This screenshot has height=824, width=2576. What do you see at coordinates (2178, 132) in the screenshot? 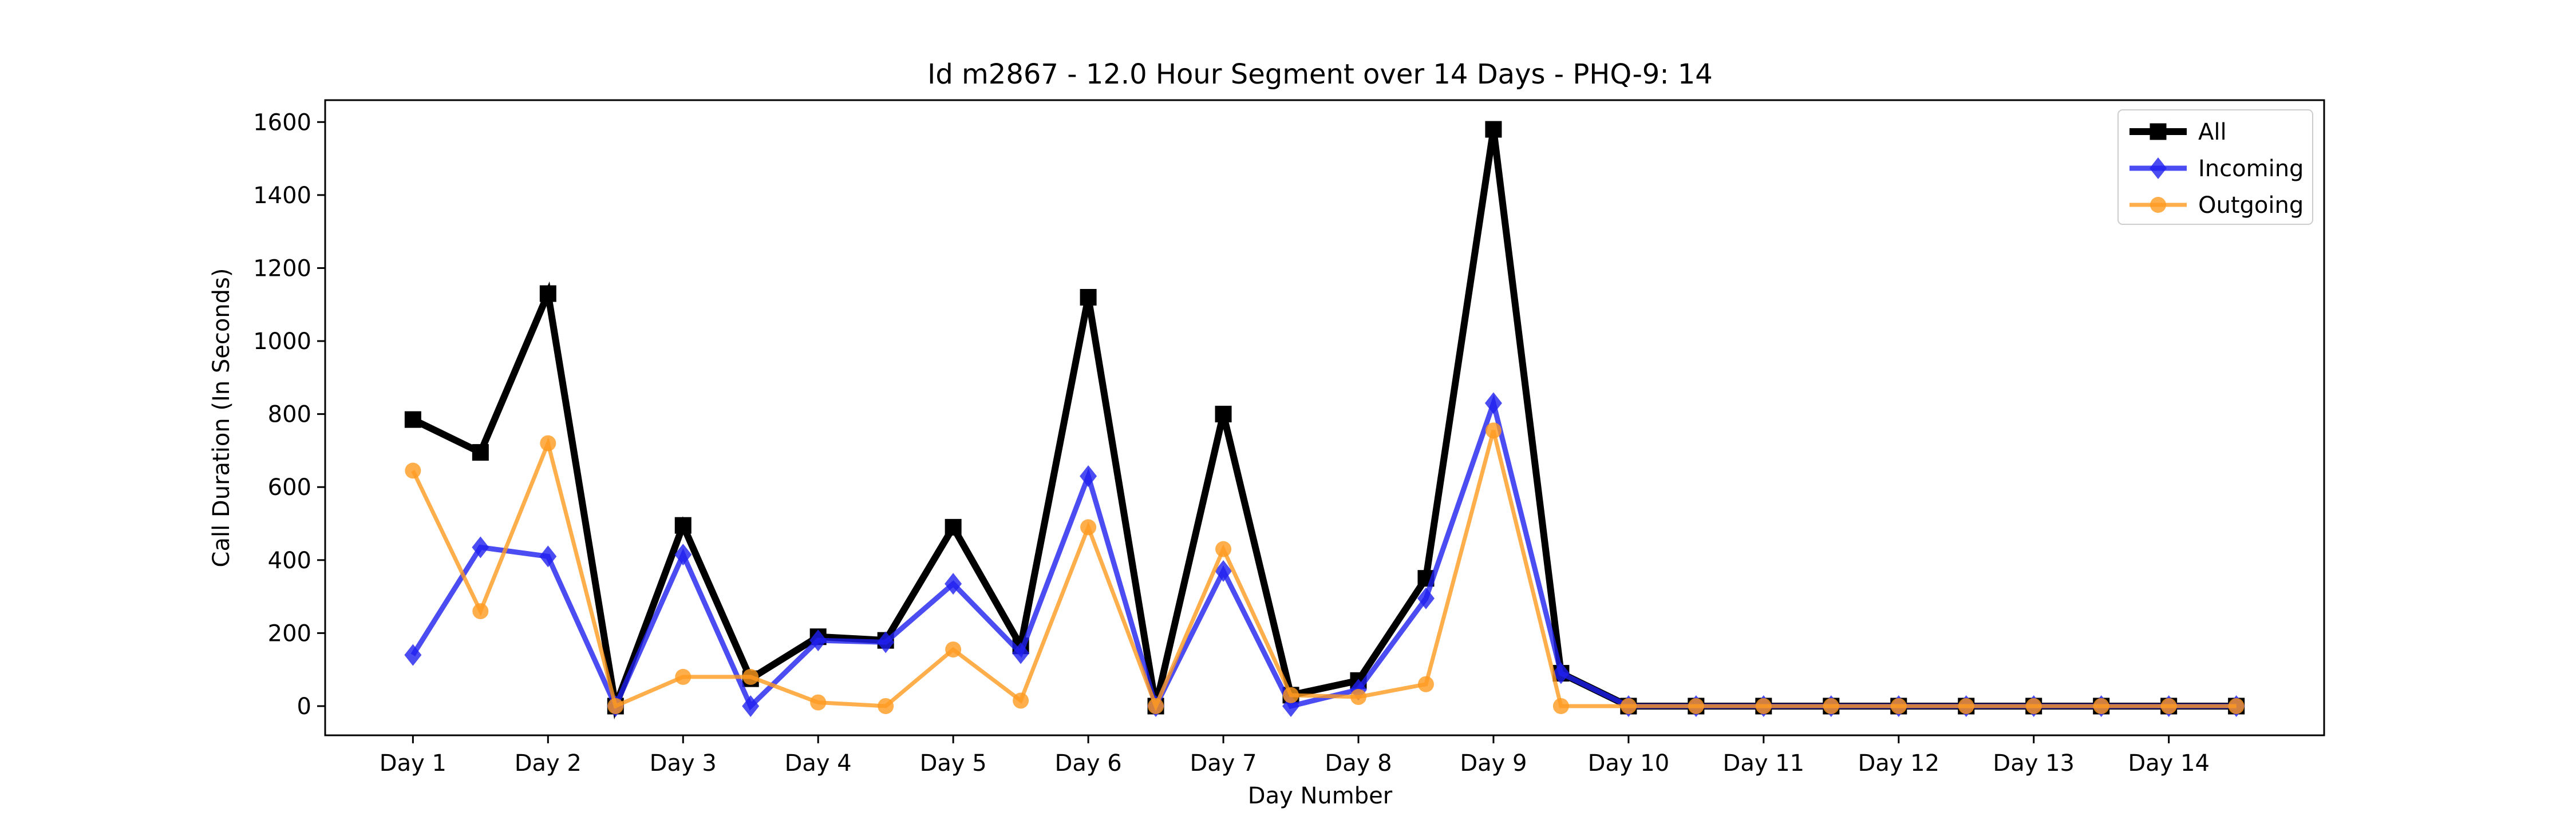
I see `legend-item-all: All` at bounding box center [2178, 132].